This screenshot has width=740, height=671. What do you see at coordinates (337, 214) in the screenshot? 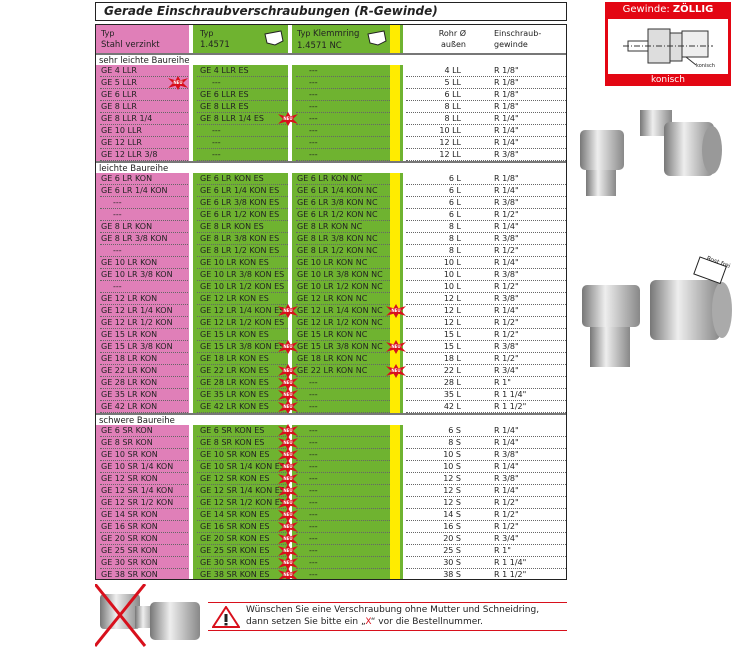
I see `cell-type-3: GE 6 LR 1/2 KON NC` at bounding box center [337, 214].